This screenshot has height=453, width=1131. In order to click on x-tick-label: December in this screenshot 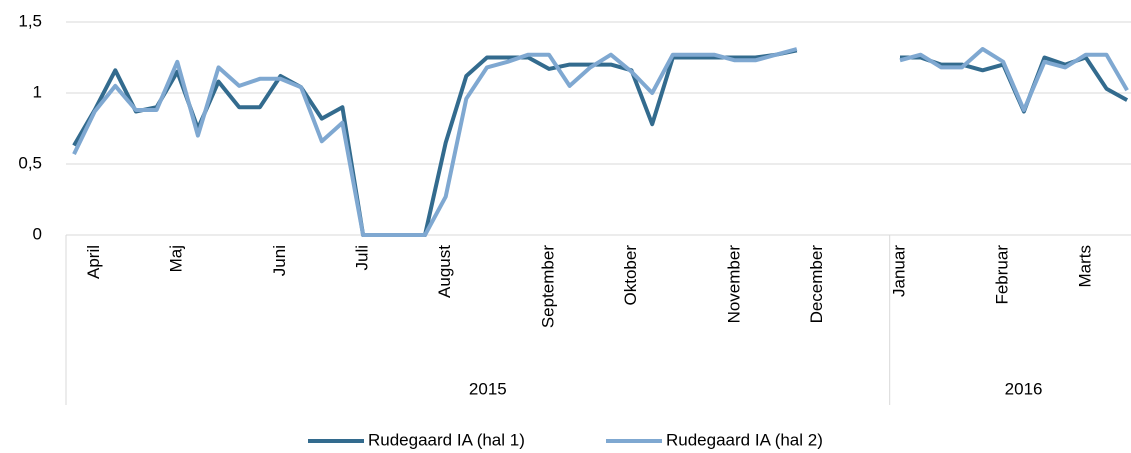, I will do `click(816, 284)`.